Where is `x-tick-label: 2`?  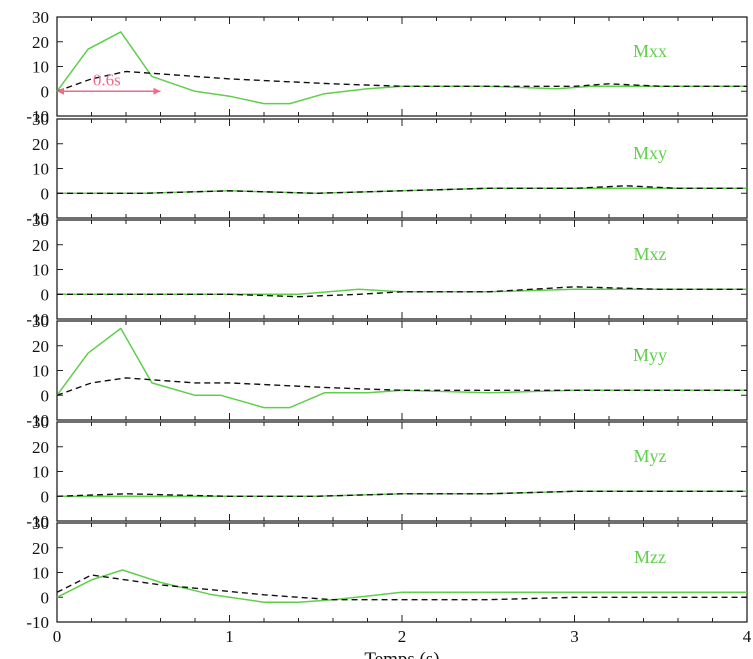 x-tick-label: 2 is located at coordinates (402, 636).